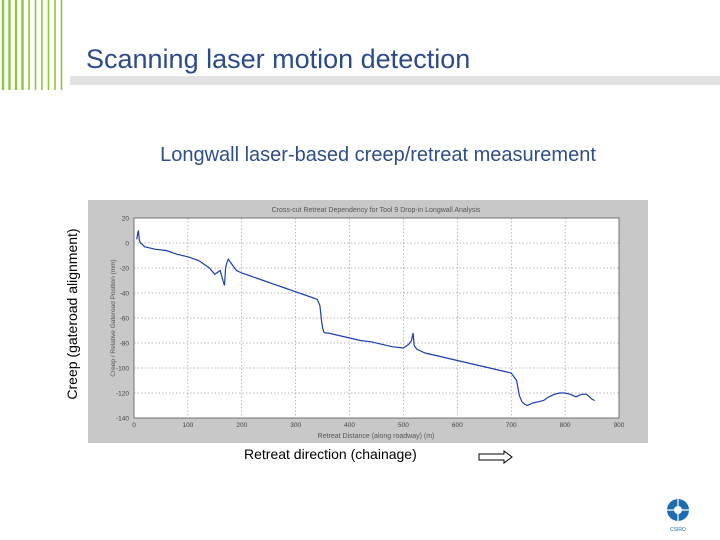 This screenshot has height=540, width=720. I want to click on csiro-logo: CSIRO, so click(678, 516).